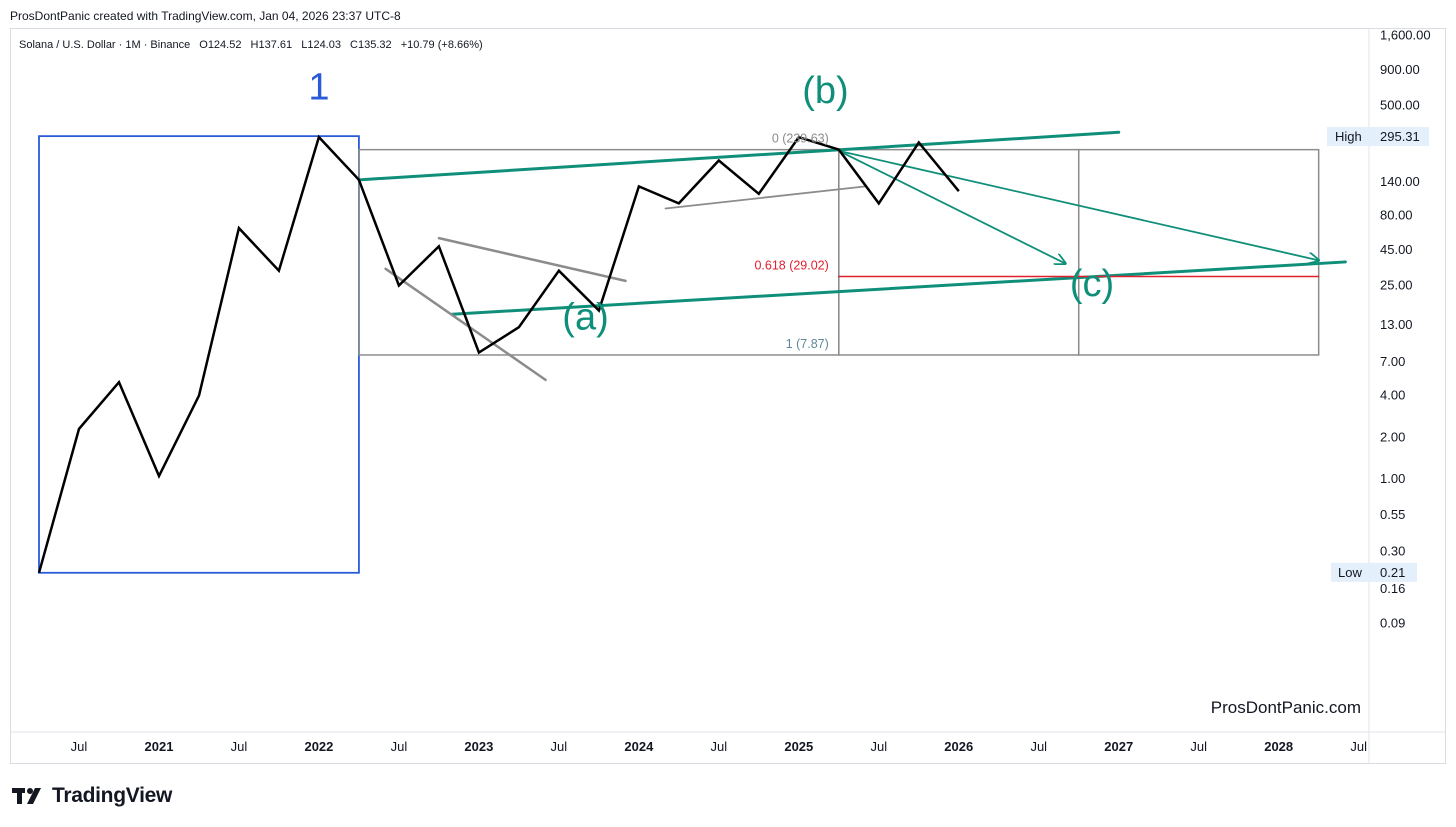  What do you see at coordinates (159, 746) in the screenshot?
I see `x-tick-label: 2021` at bounding box center [159, 746].